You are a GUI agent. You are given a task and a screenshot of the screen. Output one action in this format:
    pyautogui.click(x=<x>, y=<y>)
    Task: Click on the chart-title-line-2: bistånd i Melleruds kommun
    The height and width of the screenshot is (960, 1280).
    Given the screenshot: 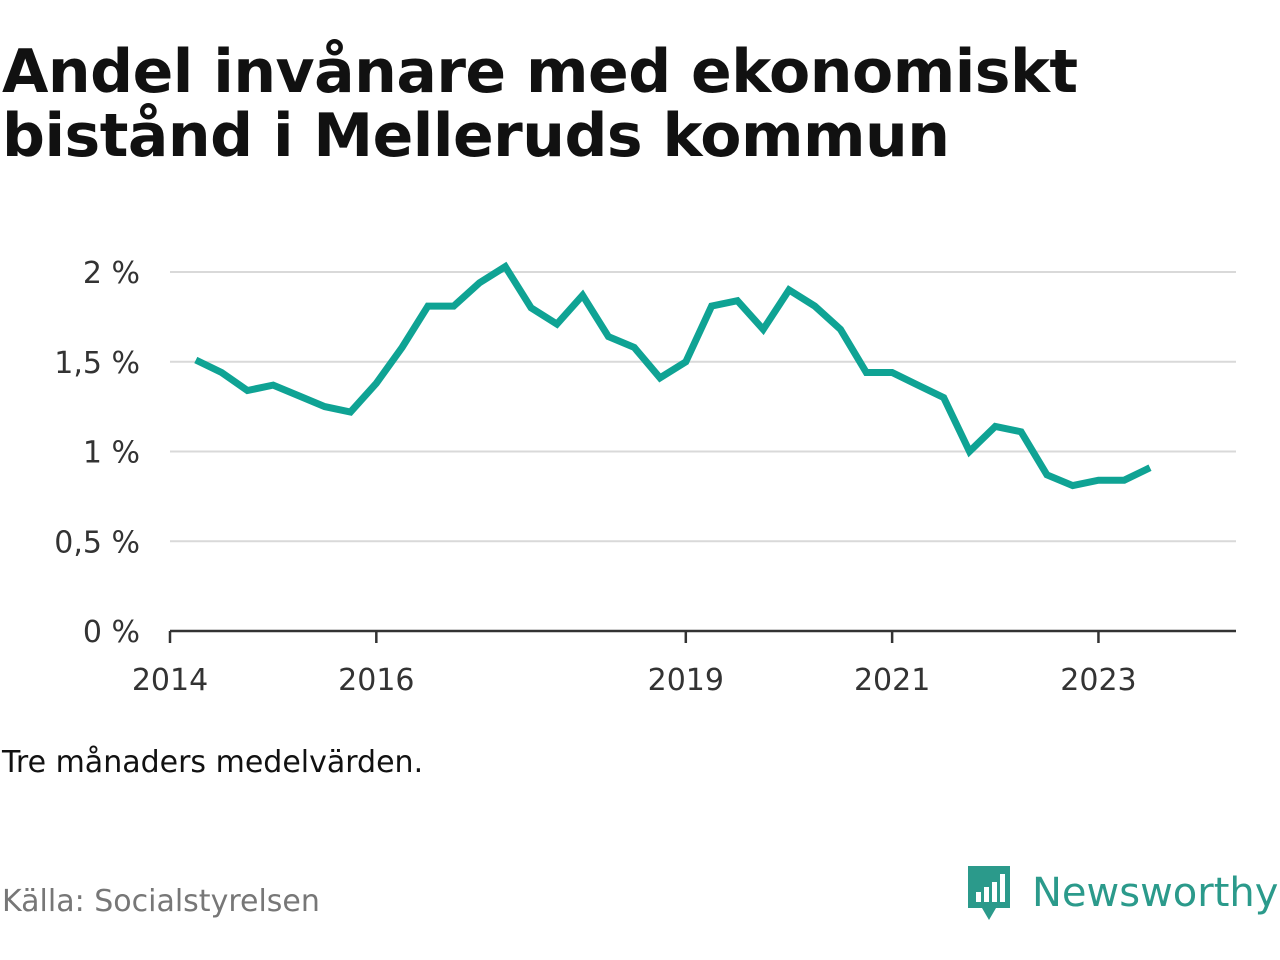 What is the action you would take?
    pyautogui.click(x=476, y=136)
    